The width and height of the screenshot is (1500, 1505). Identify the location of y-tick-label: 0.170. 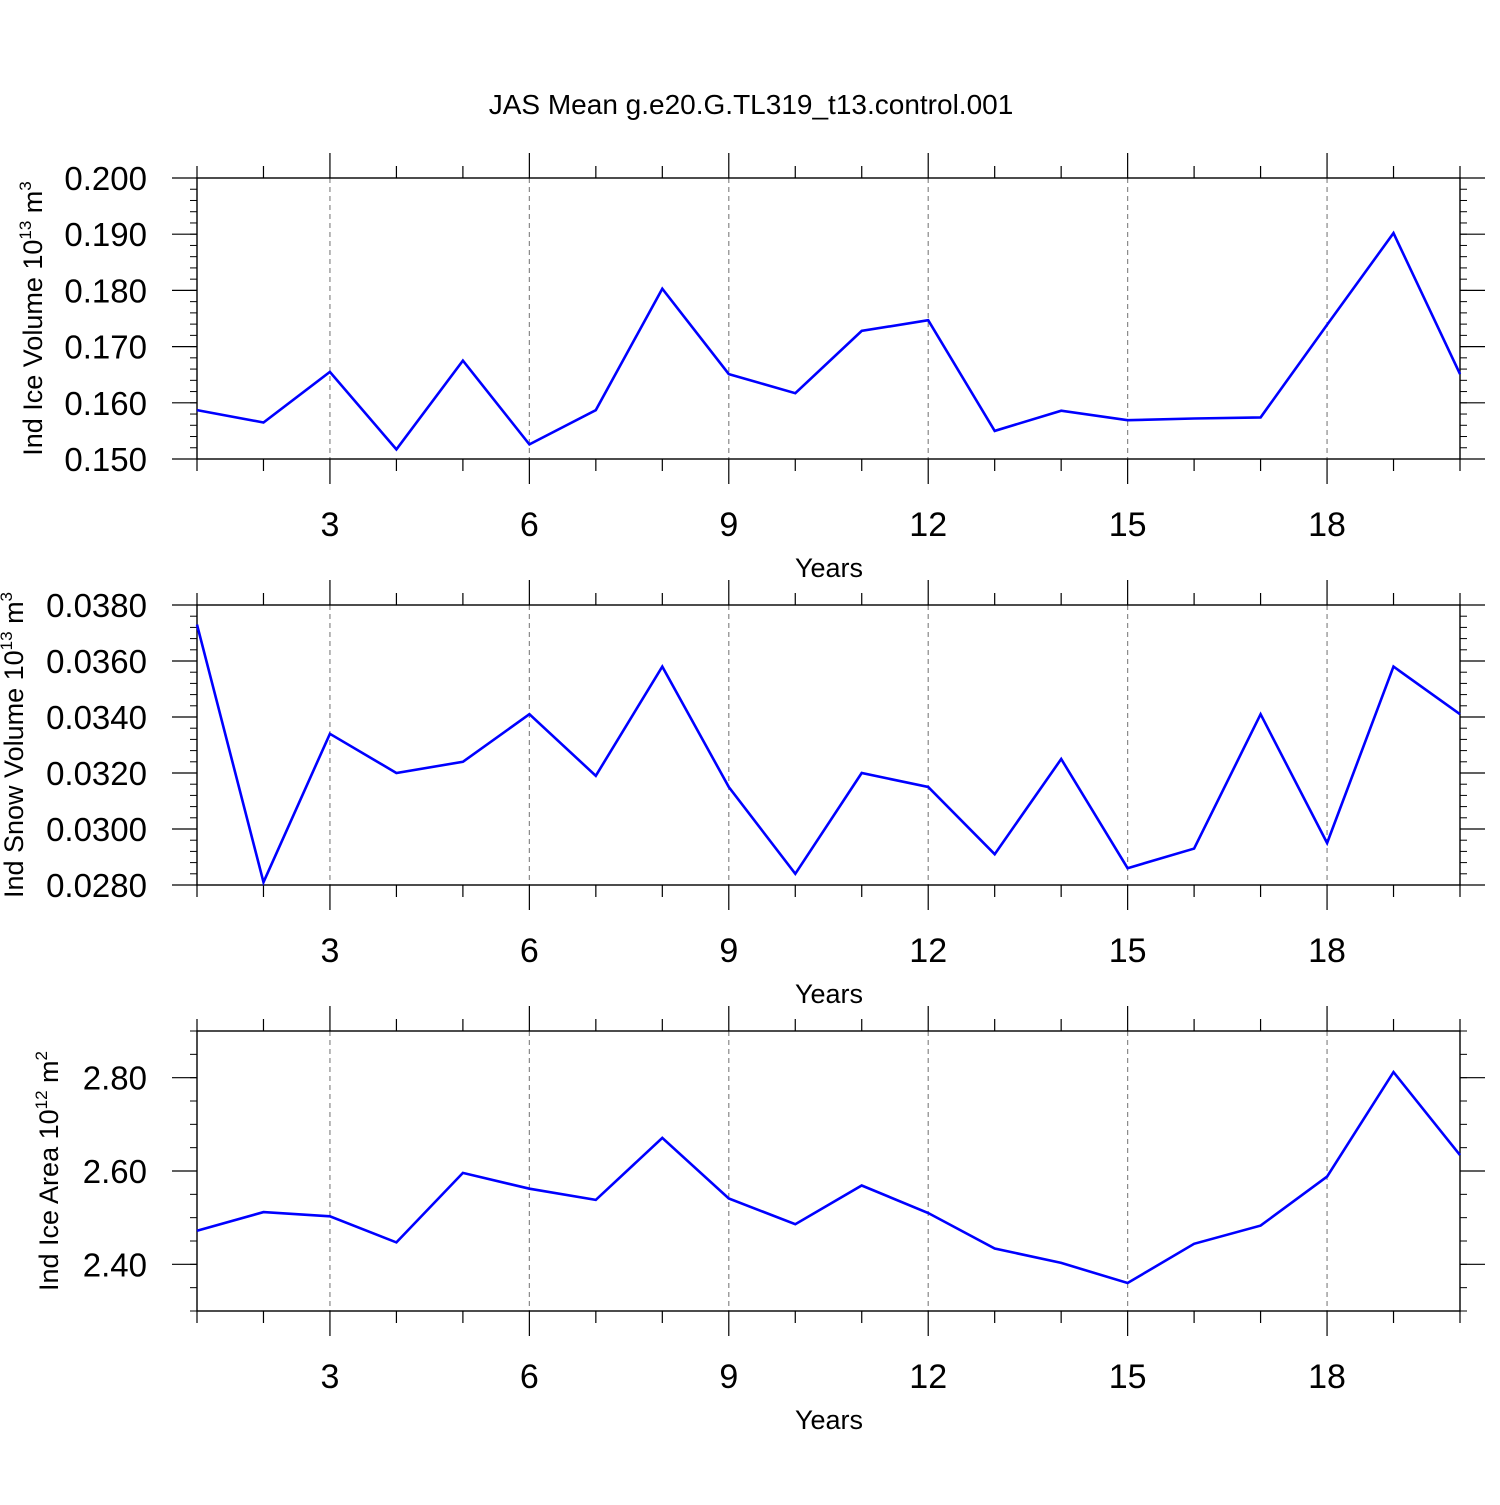
(105, 347).